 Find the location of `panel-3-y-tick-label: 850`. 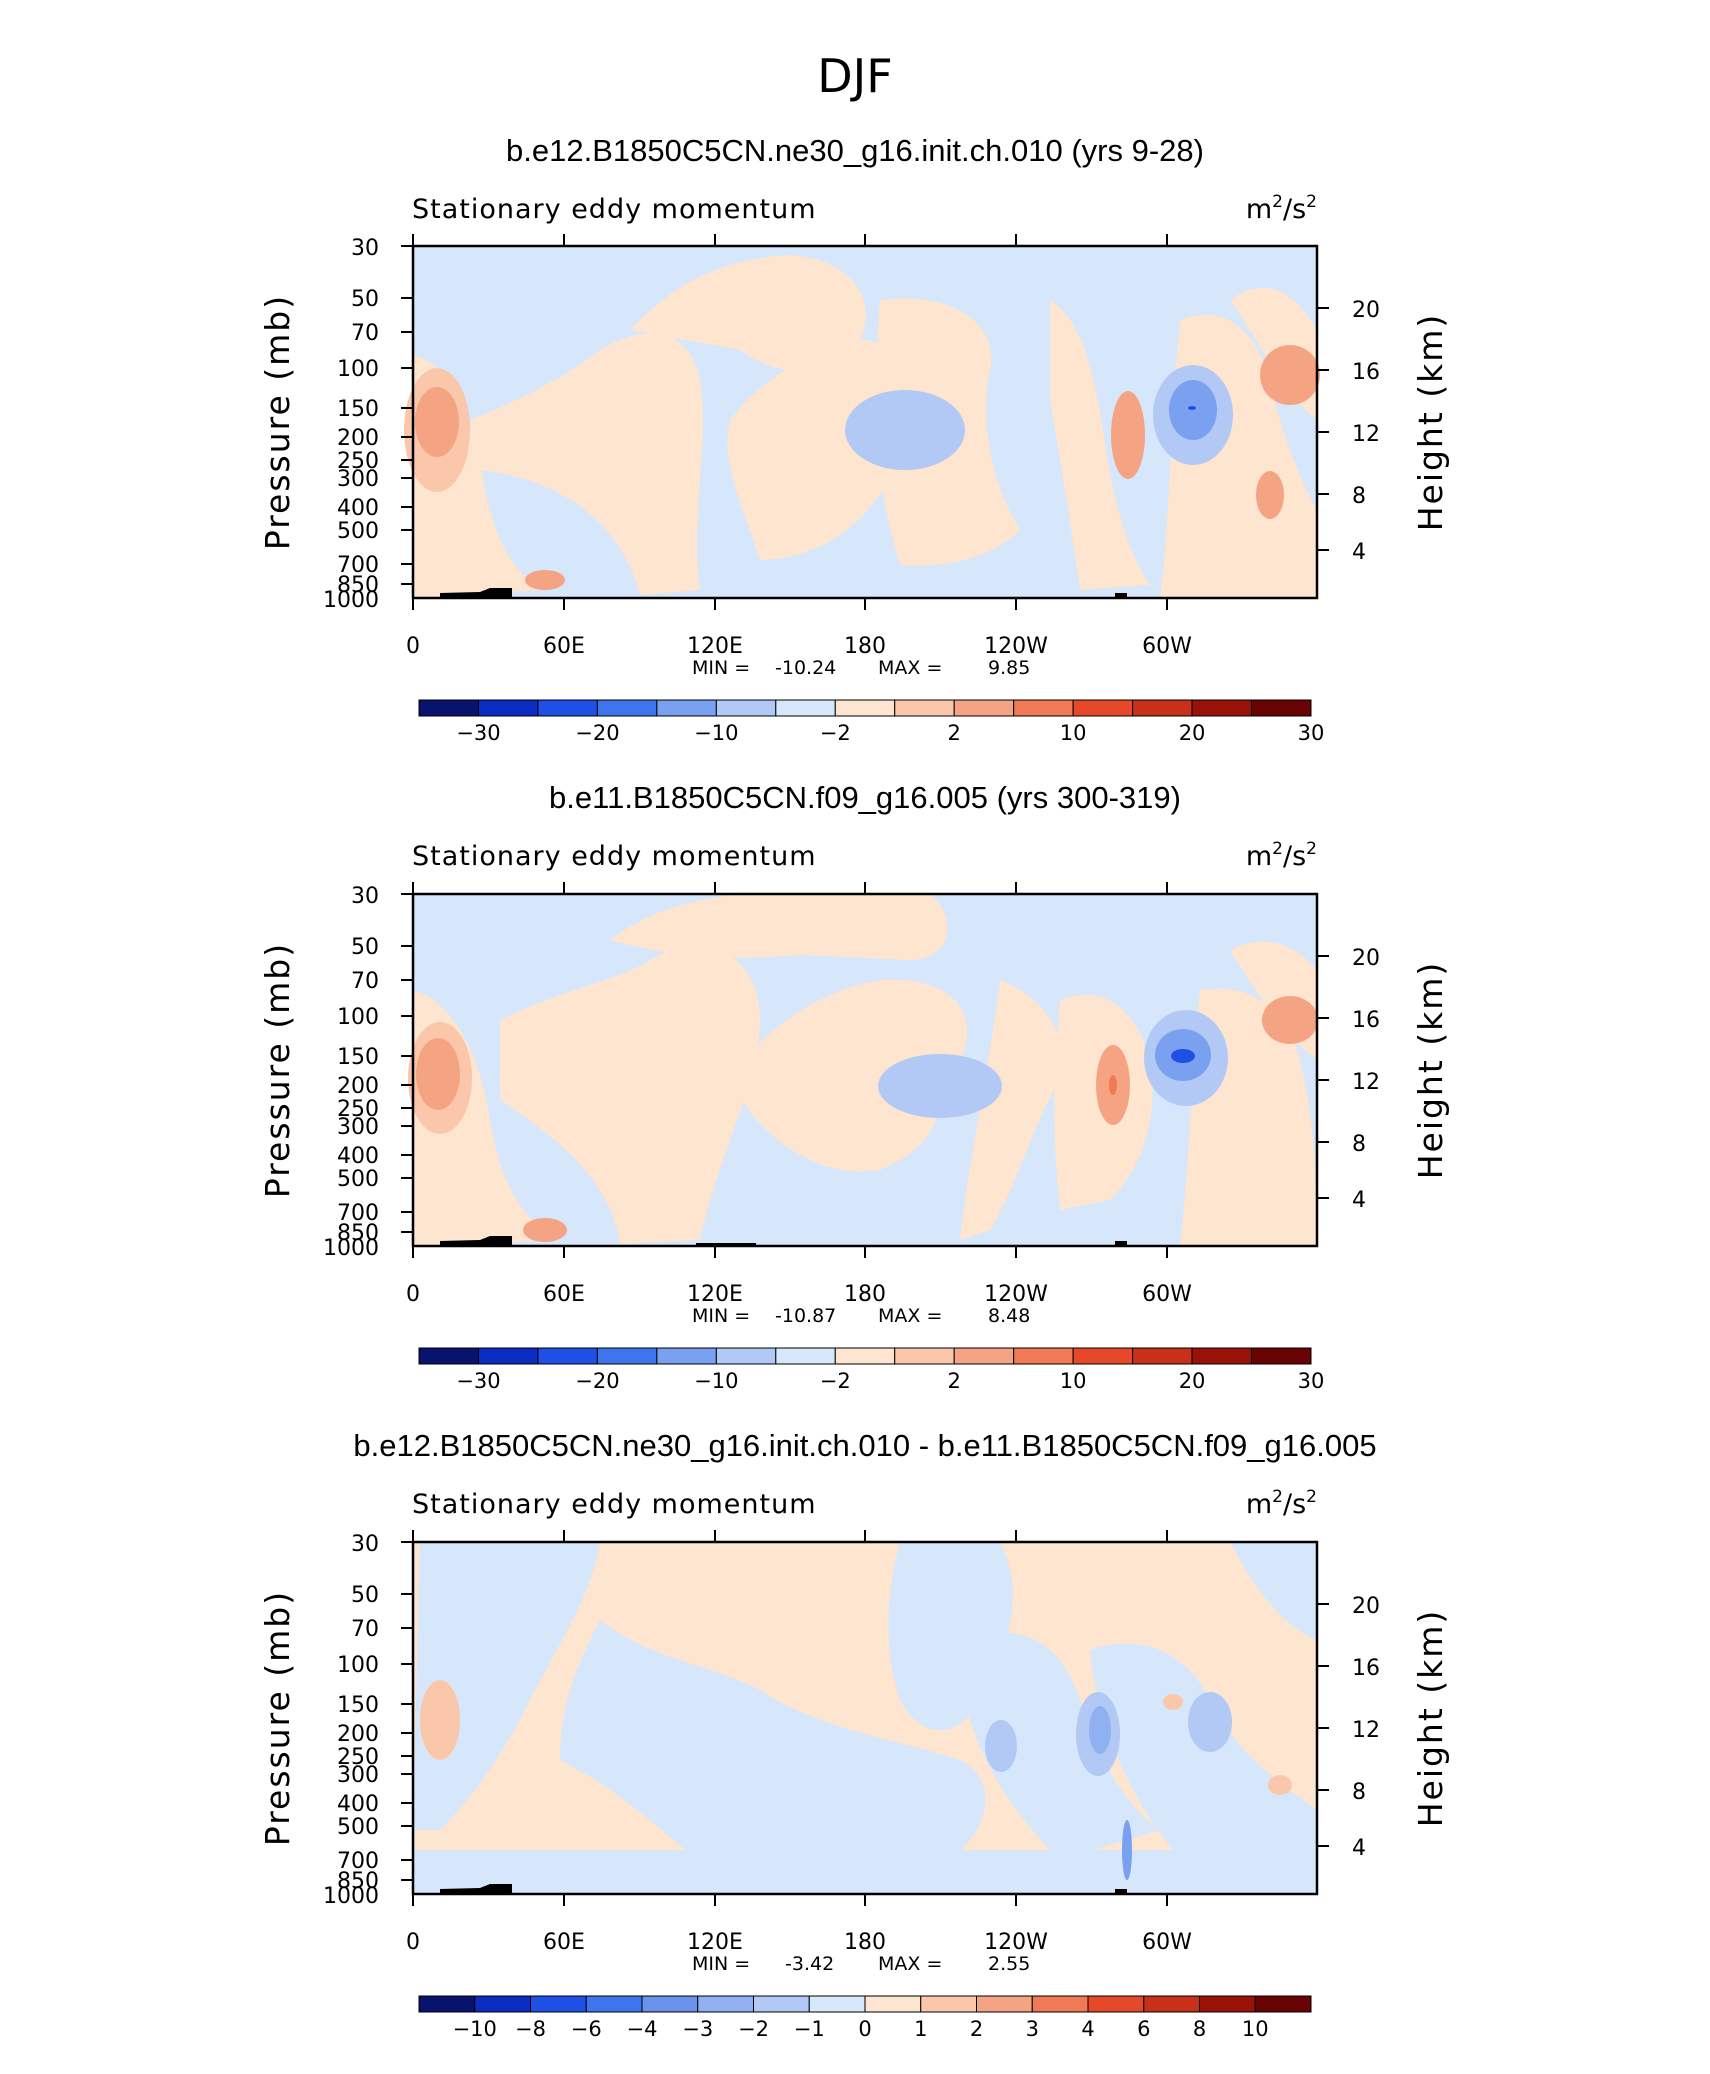

panel-3-y-tick-label: 850 is located at coordinates (358, 1881).